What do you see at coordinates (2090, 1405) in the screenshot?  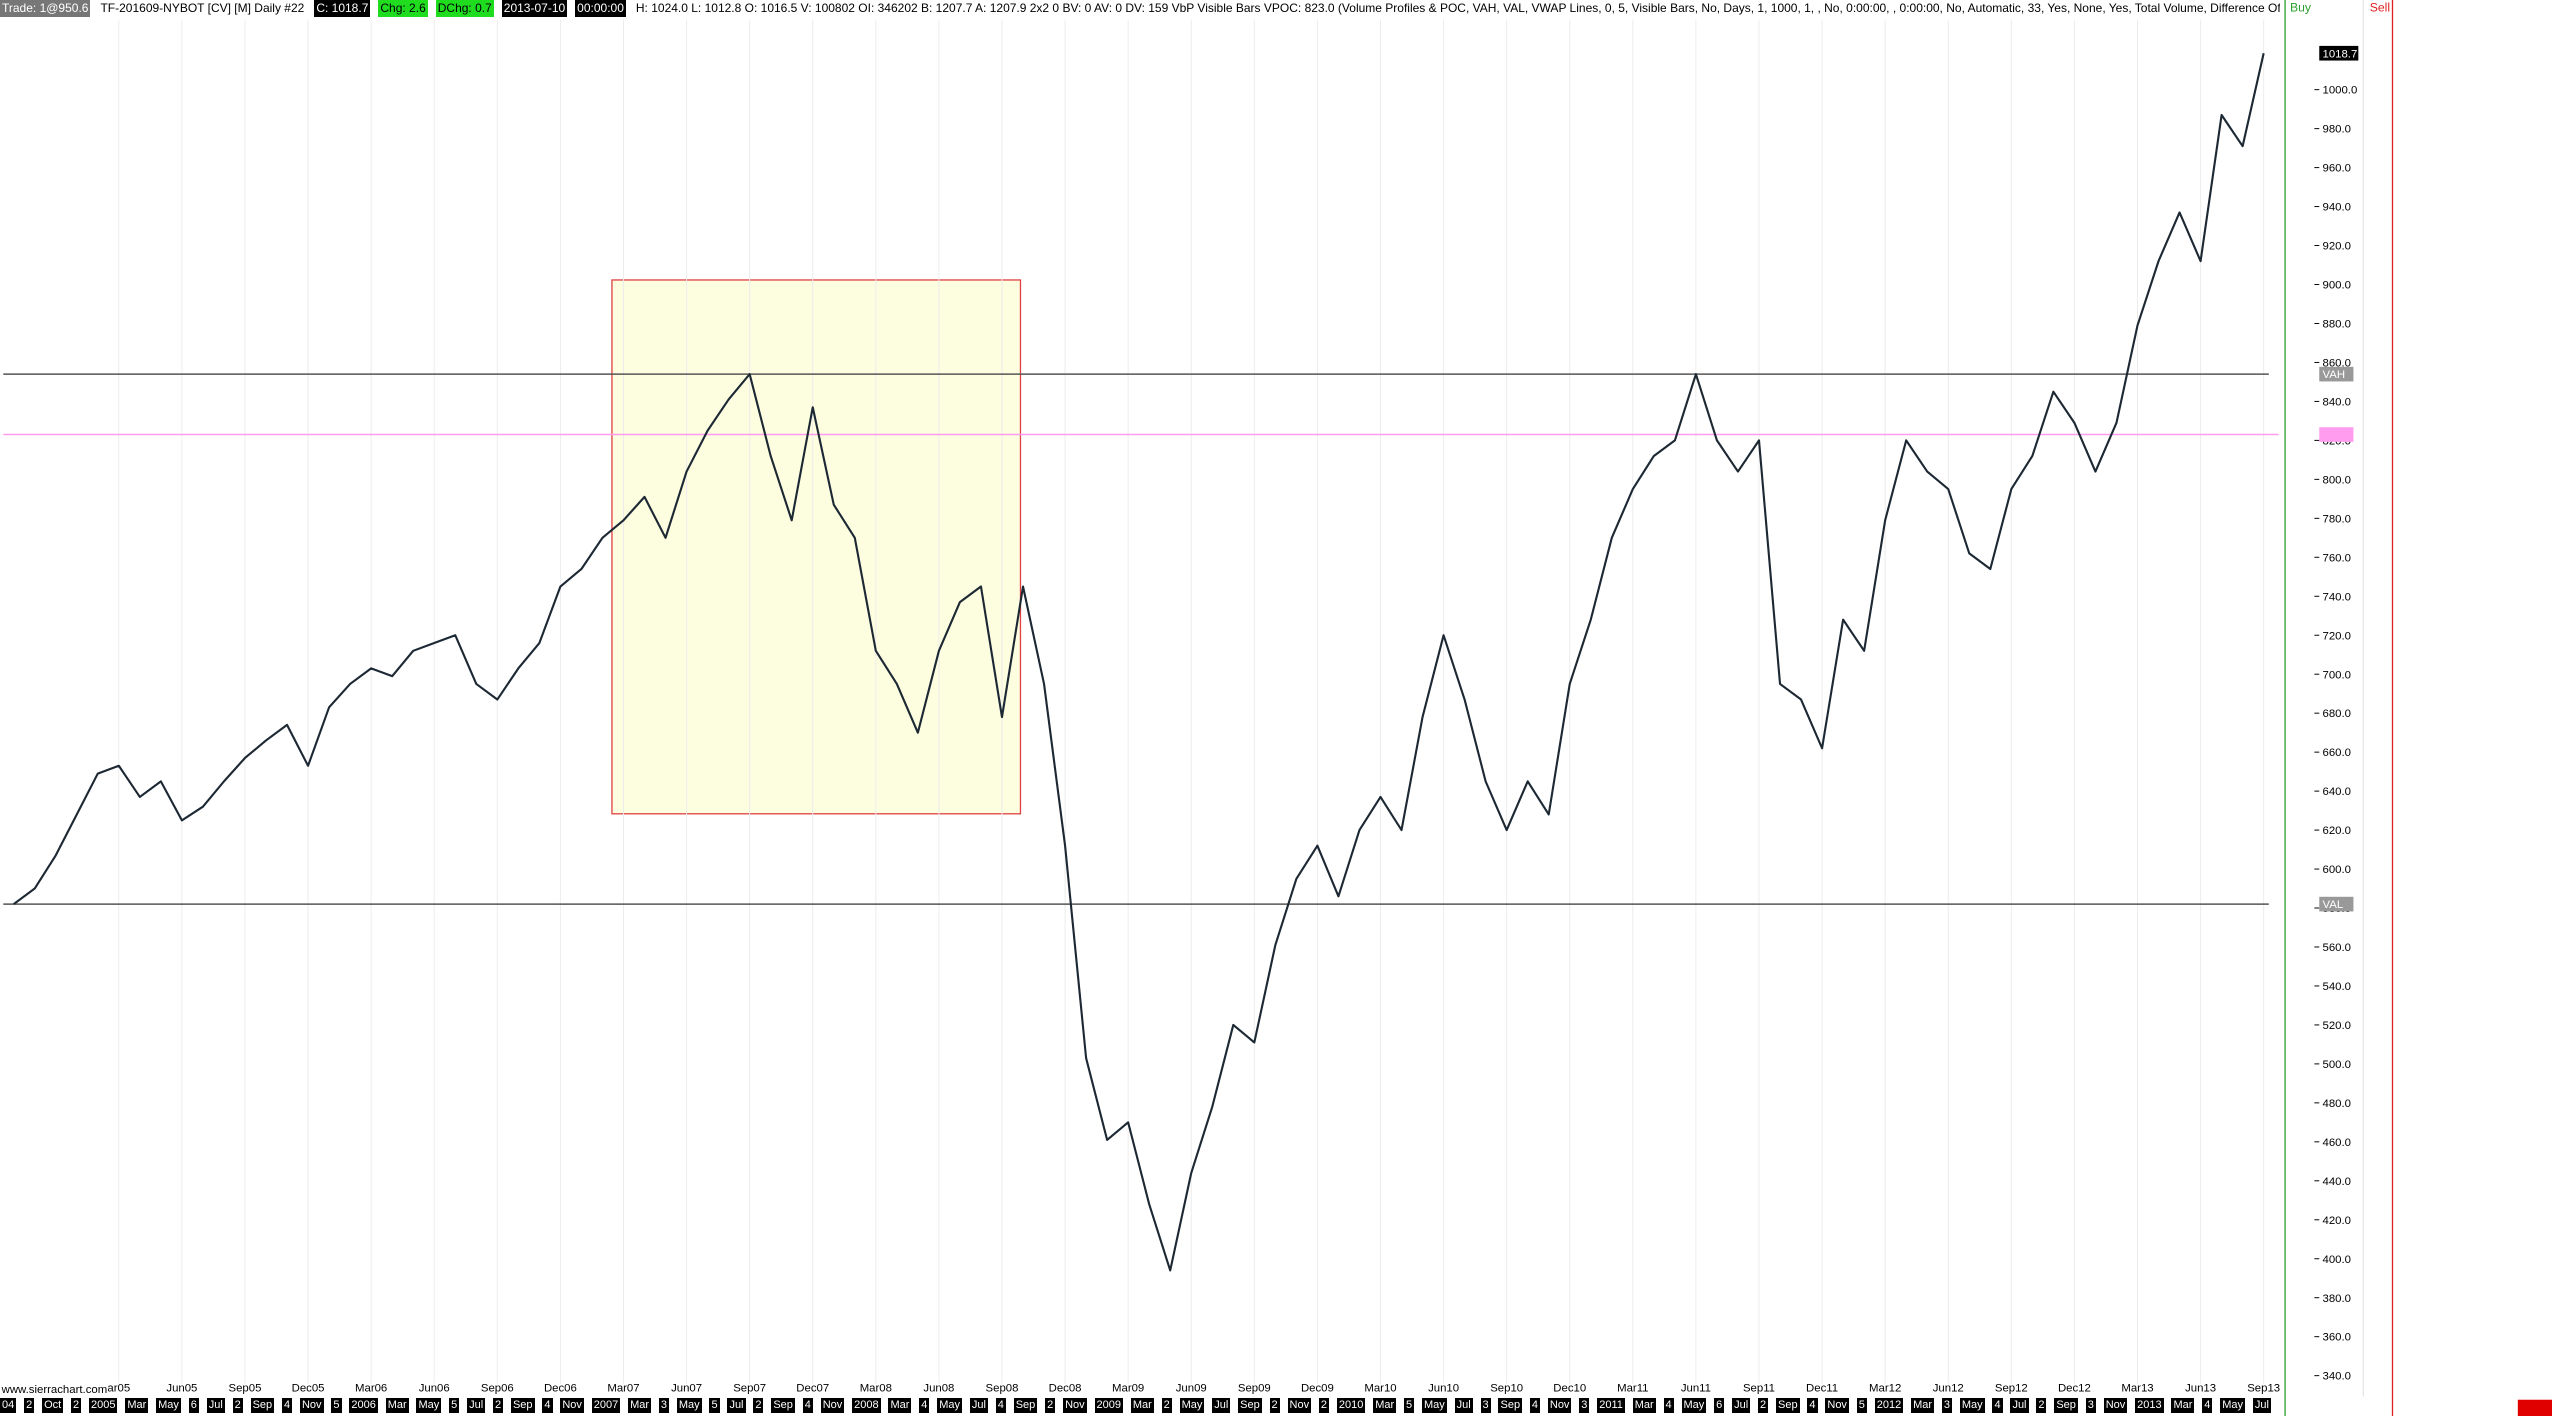 I see `date-bar-label: 3` at bounding box center [2090, 1405].